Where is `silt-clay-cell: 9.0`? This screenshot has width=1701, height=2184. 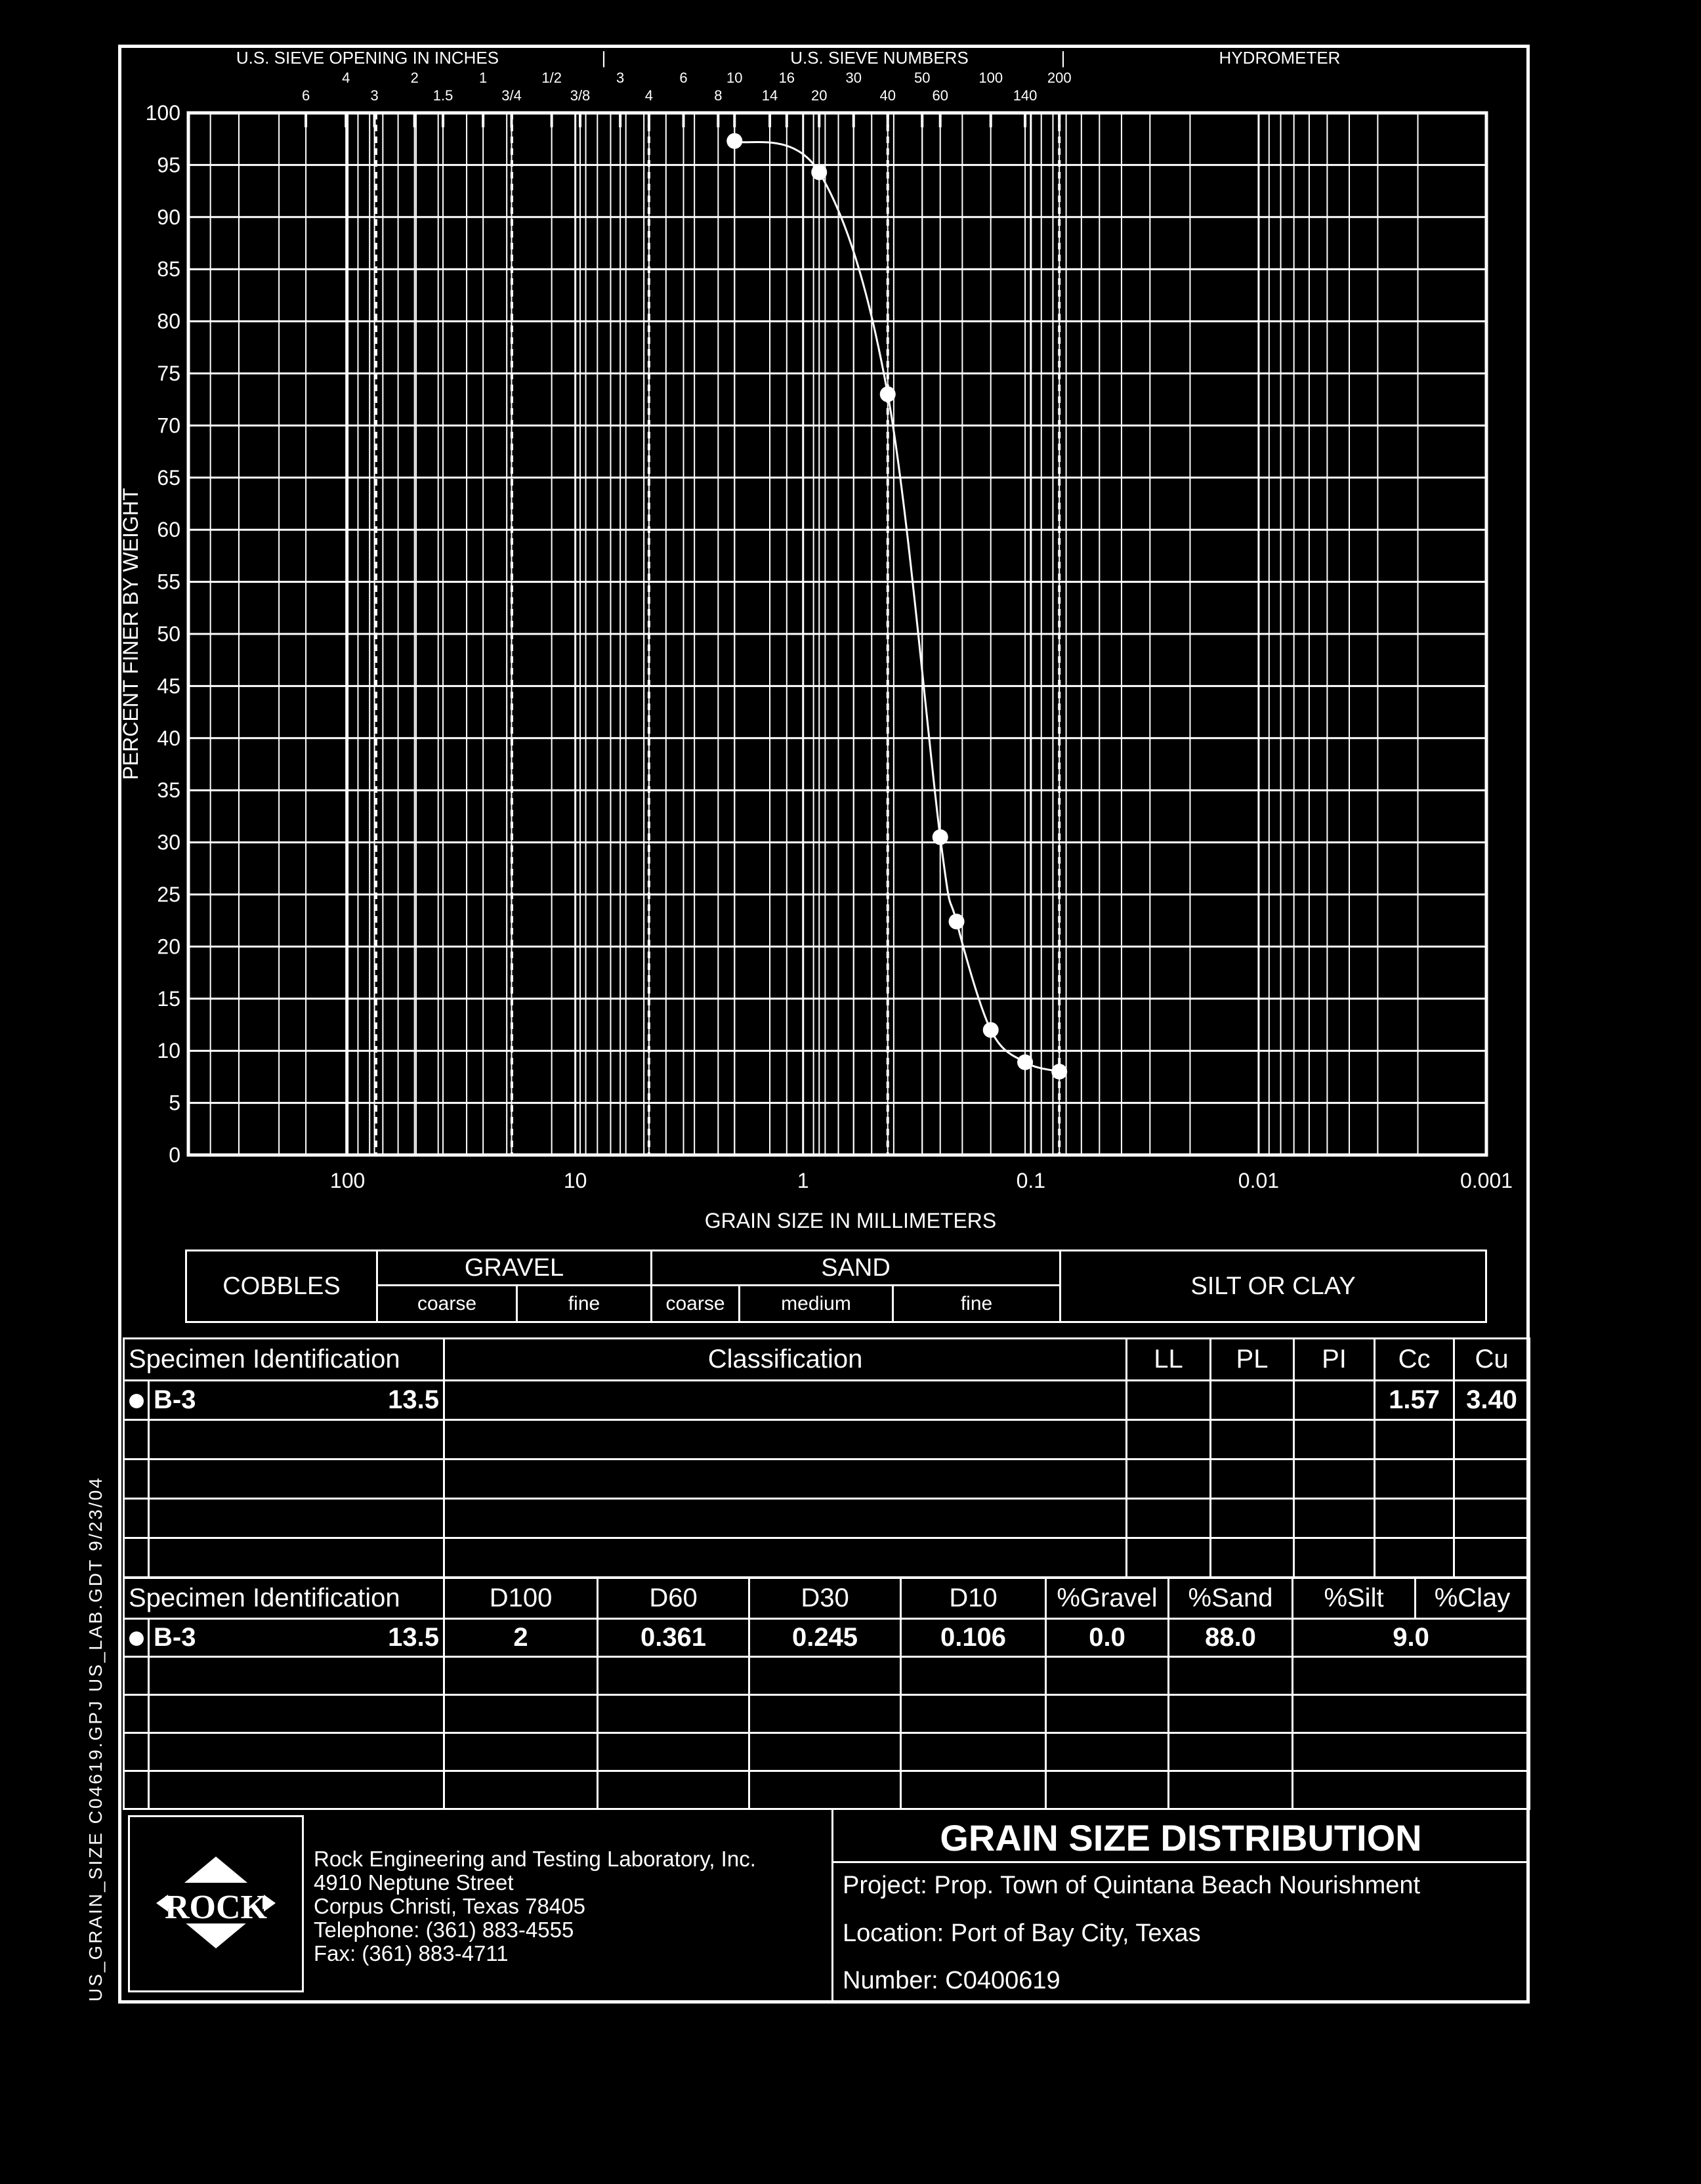 silt-clay-cell: 9.0 is located at coordinates (1411, 1638).